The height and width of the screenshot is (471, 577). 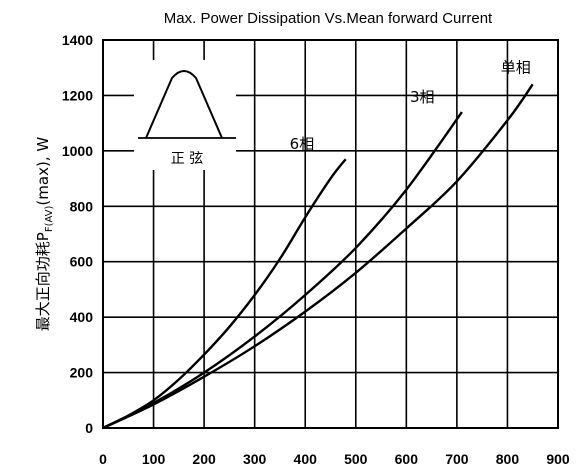 I want to click on y-axis-label-subscript: F(AV), so click(x=49, y=218).